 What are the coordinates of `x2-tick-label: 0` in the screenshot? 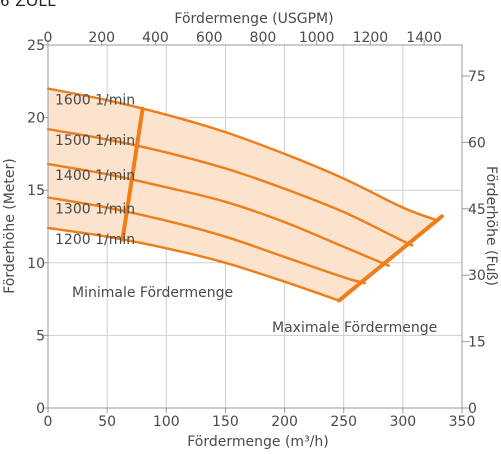 It's located at (48, 38).